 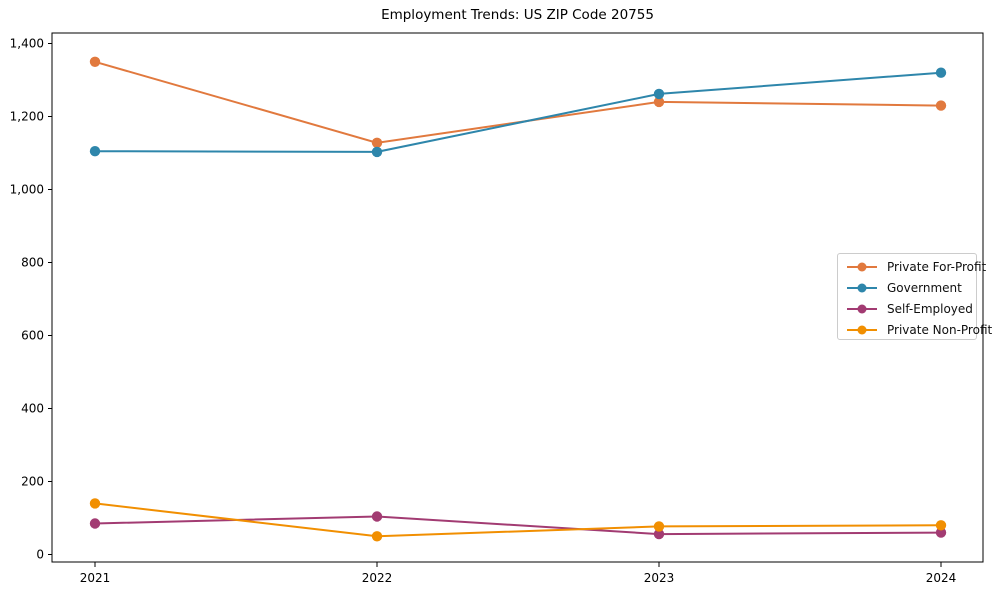 What do you see at coordinates (27, 44) in the screenshot?
I see `y-tick-label: 1,400` at bounding box center [27, 44].